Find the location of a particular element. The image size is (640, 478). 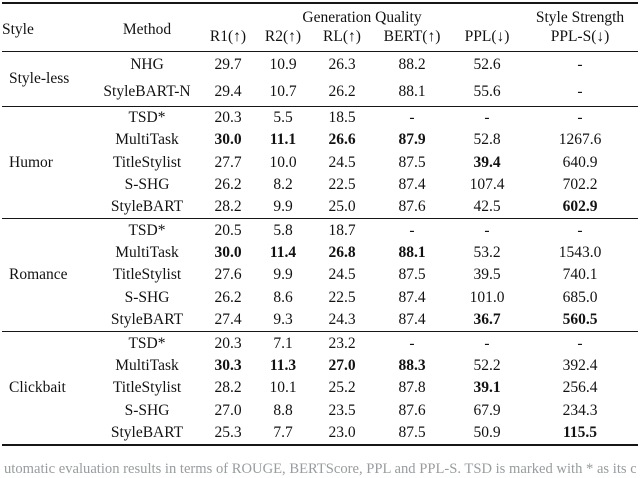

value-cell: 115.5 is located at coordinates (580, 432).